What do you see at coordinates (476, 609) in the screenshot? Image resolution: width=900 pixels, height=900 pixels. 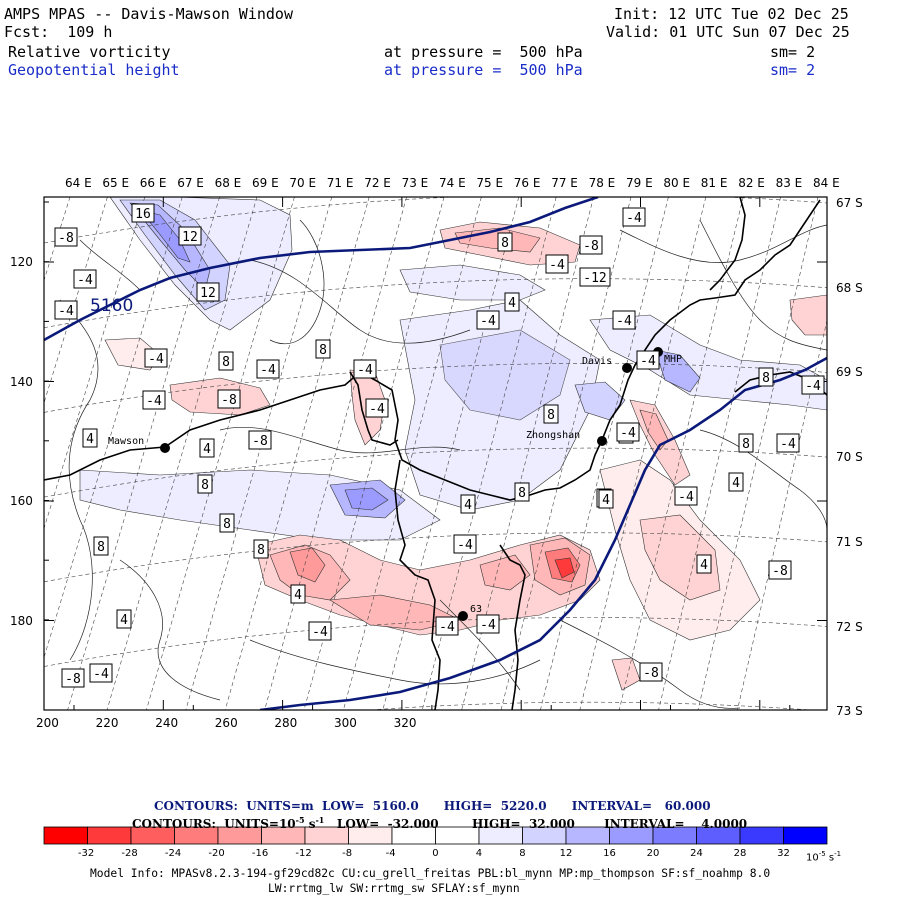 I see `place-63: 63` at bounding box center [476, 609].